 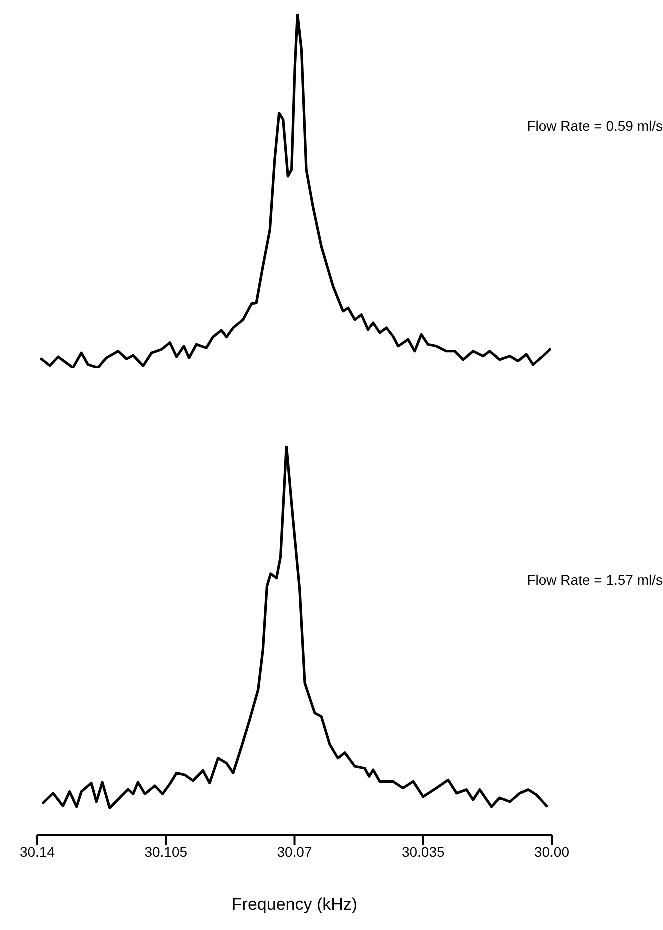 I want to click on annotation: Flow Rate = 0.59 ml/s, so click(x=595, y=126).